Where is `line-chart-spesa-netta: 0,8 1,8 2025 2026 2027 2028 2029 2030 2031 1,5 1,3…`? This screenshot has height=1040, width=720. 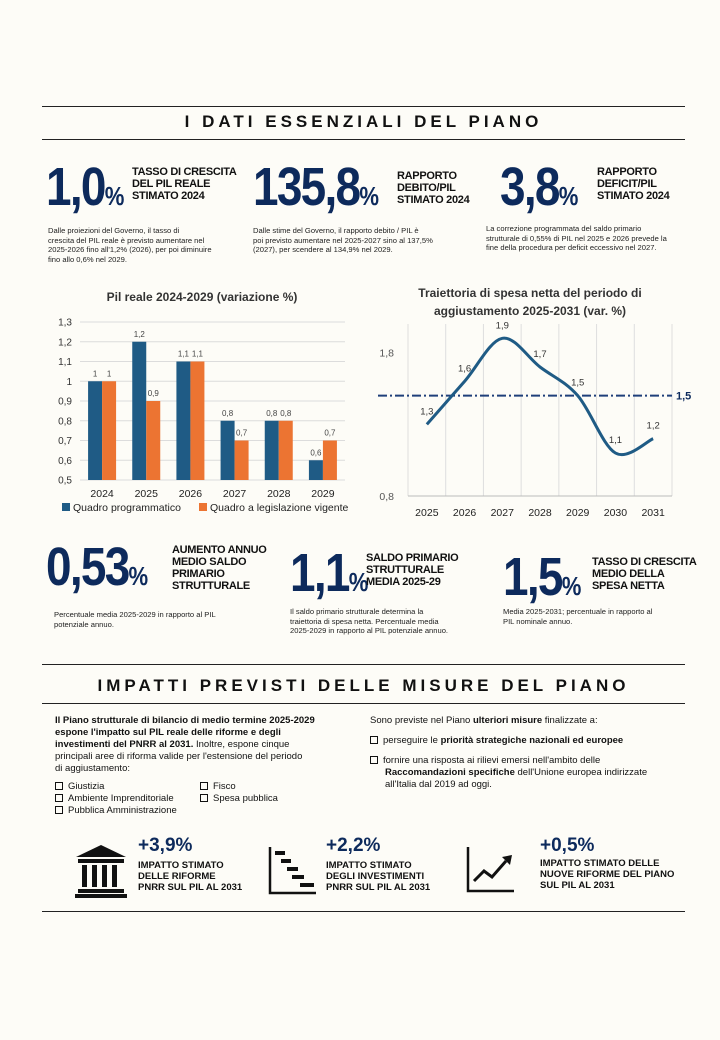 line-chart-spesa-netta: 0,8 1,8 2025 2026 2027 2028 2029 2030 2031 1,5 1,3… is located at coordinates (534, 419).